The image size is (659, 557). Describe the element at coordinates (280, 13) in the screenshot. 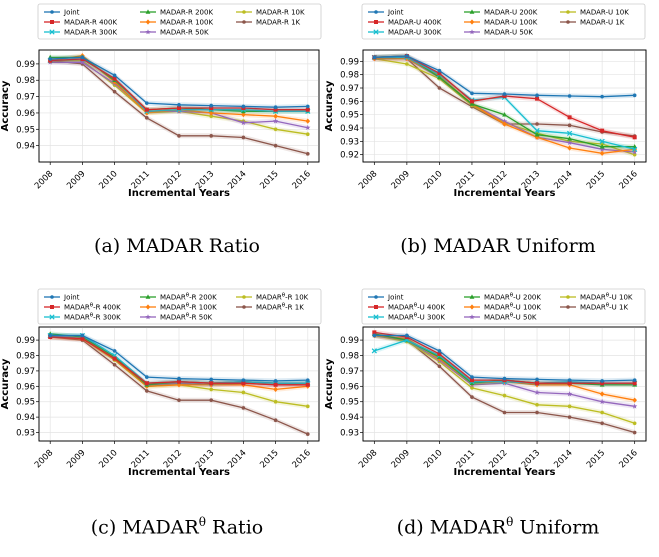

I see `legend-label: MADAR-R 10K` at that location.